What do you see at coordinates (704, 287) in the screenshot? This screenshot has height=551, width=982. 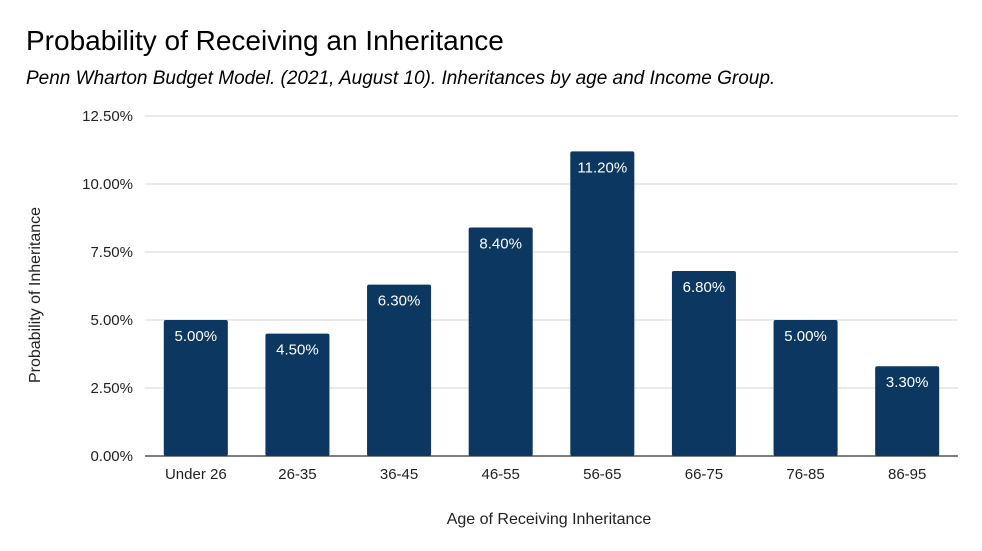 I see `data-label: 6.80%` at bounding box center [704, 287].